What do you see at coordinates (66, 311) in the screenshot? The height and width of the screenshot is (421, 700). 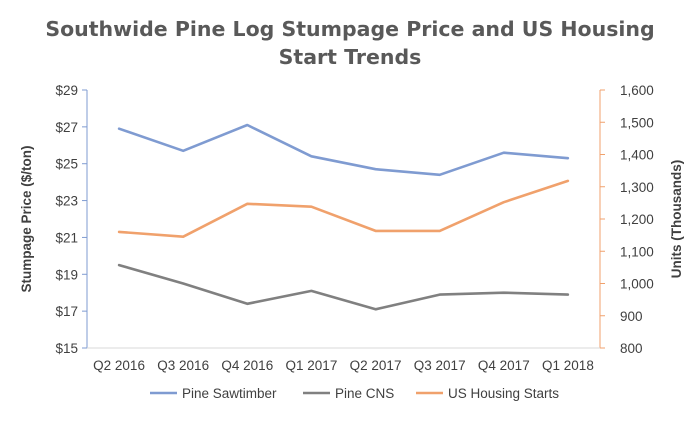 I see `left-tick-label: $17` at bounding box center [66, 311].